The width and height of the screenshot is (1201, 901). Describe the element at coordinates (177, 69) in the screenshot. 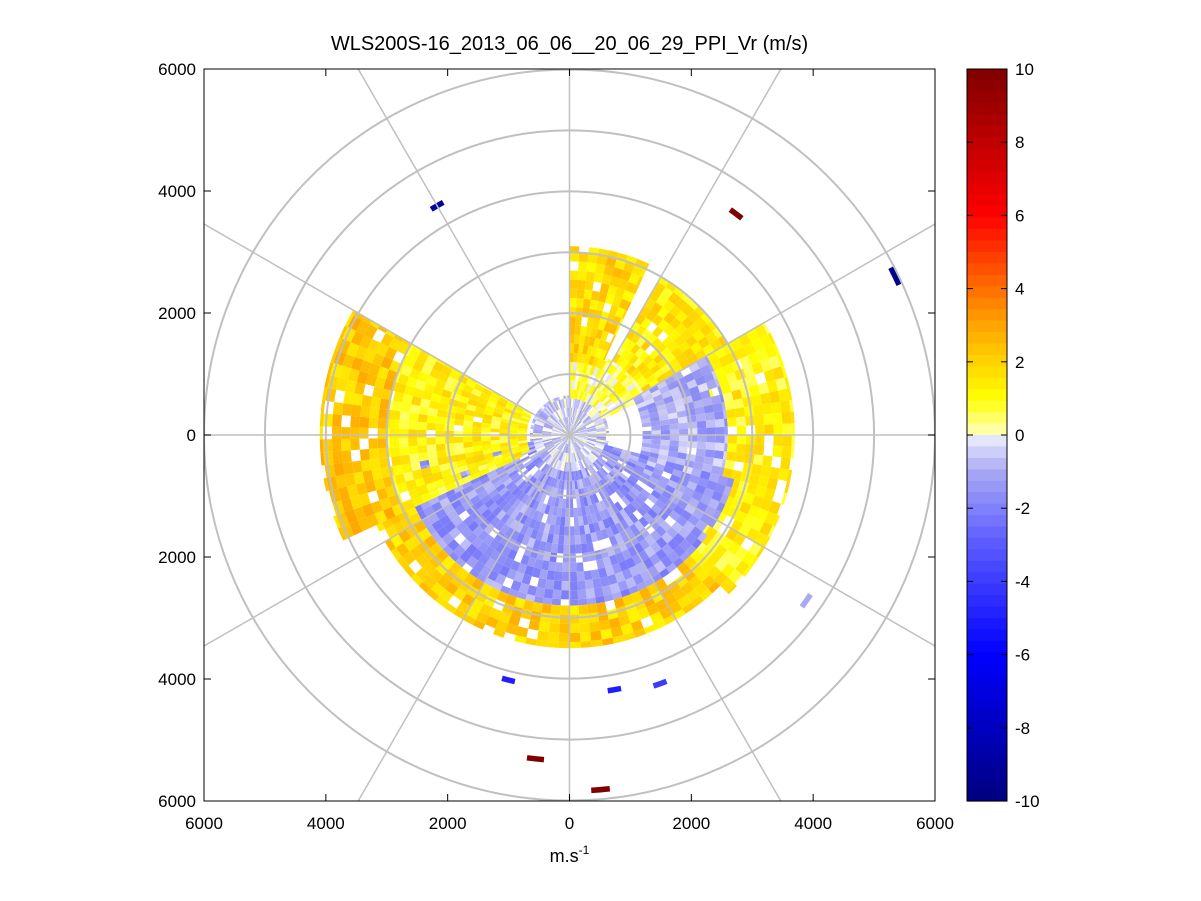

I see `y-tick-label: 6000` at that location.